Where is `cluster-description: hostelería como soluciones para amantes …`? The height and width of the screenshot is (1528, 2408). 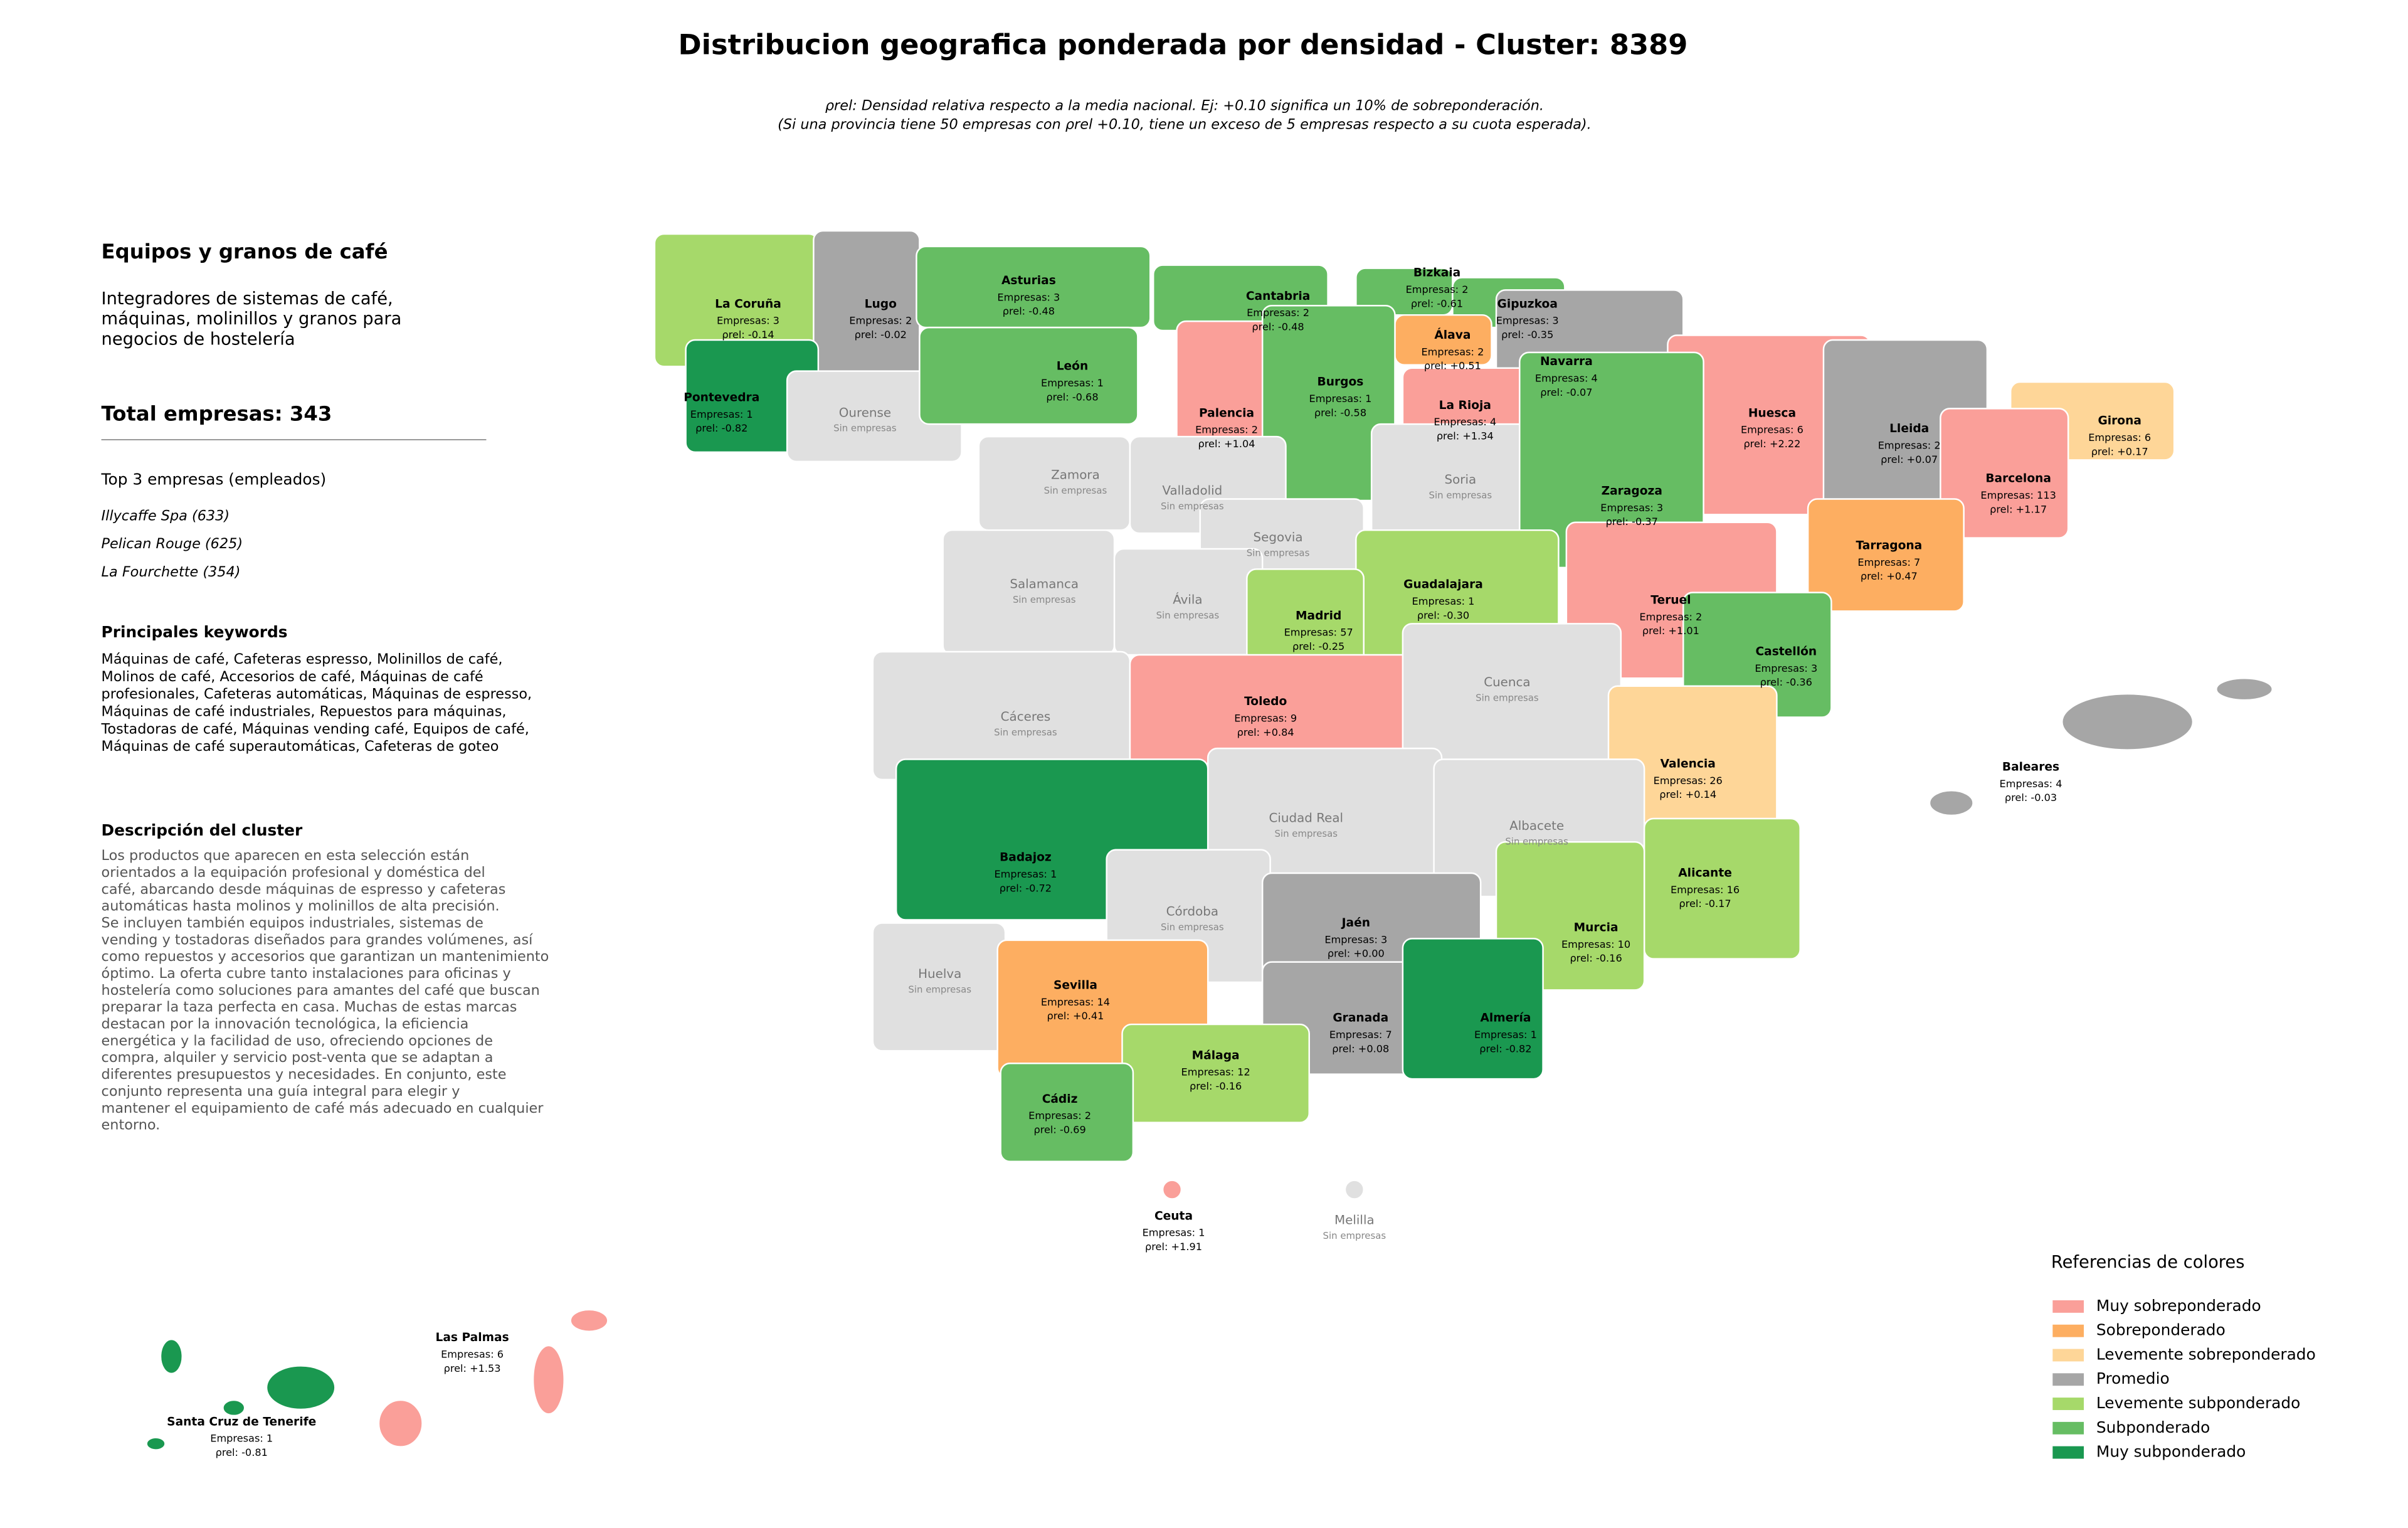 cluster-description: hostelería como soluciones para amantes … is located at coordinates (321, 990).